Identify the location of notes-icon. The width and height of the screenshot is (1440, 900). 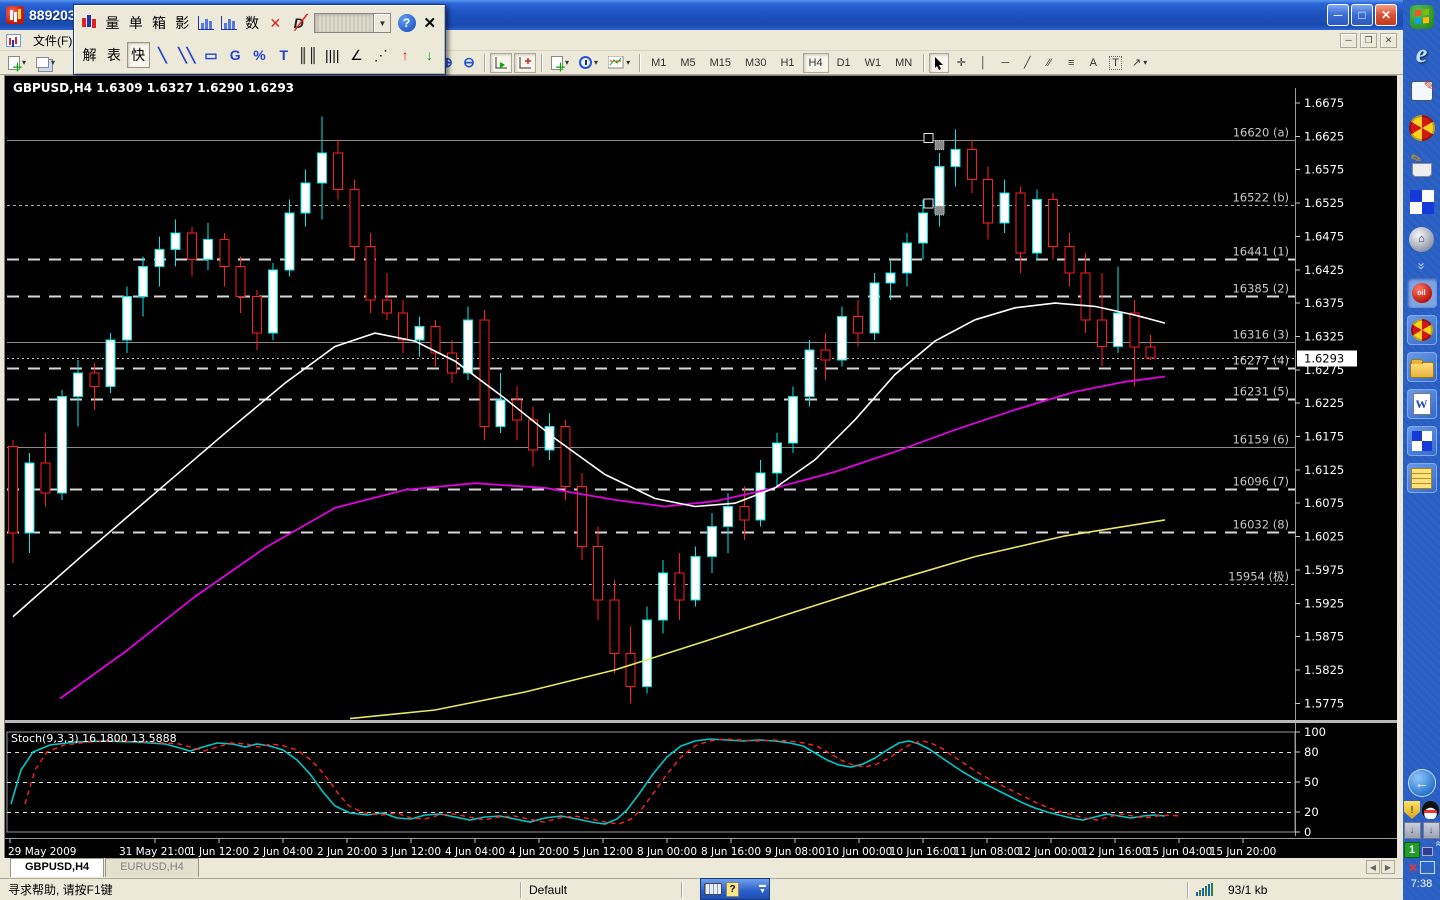
(1421, 478).